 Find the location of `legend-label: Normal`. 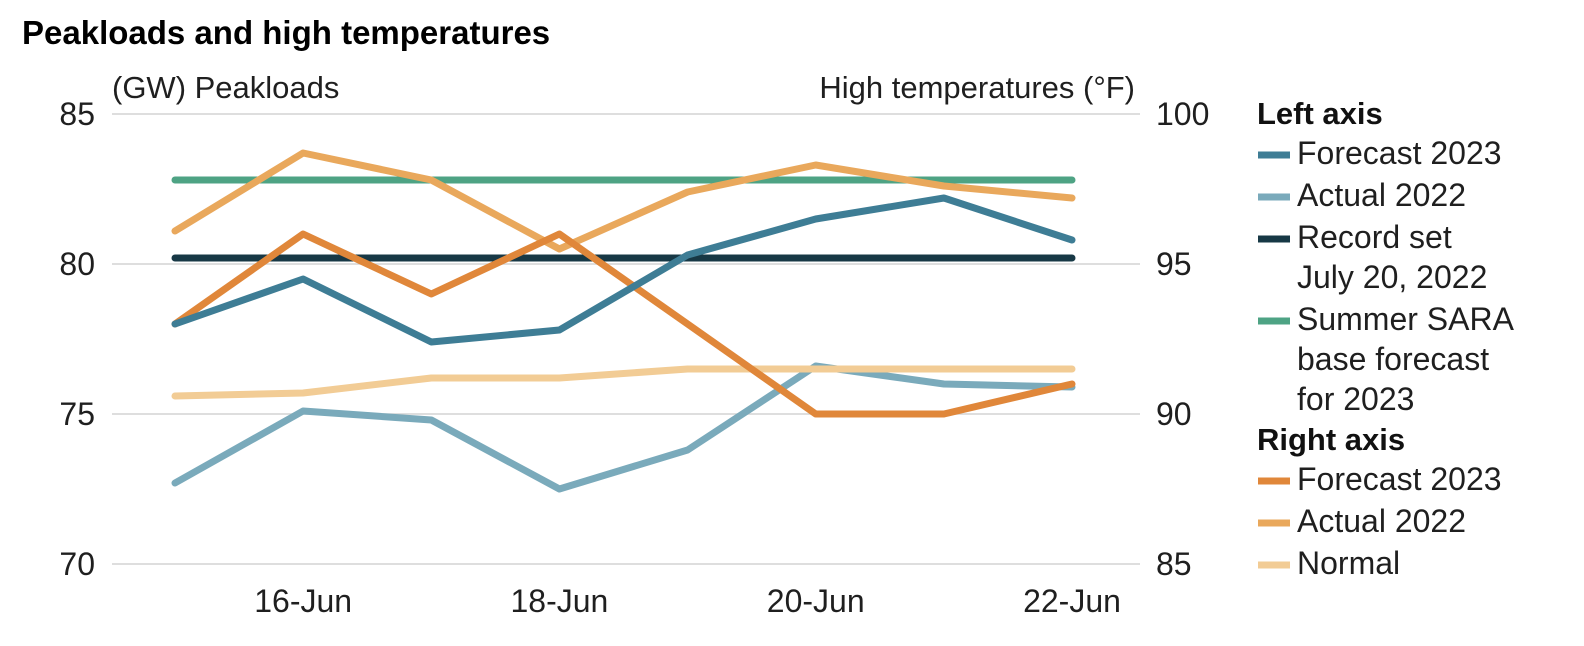

legend-label: Normal is located at coordinates (1348, 563).